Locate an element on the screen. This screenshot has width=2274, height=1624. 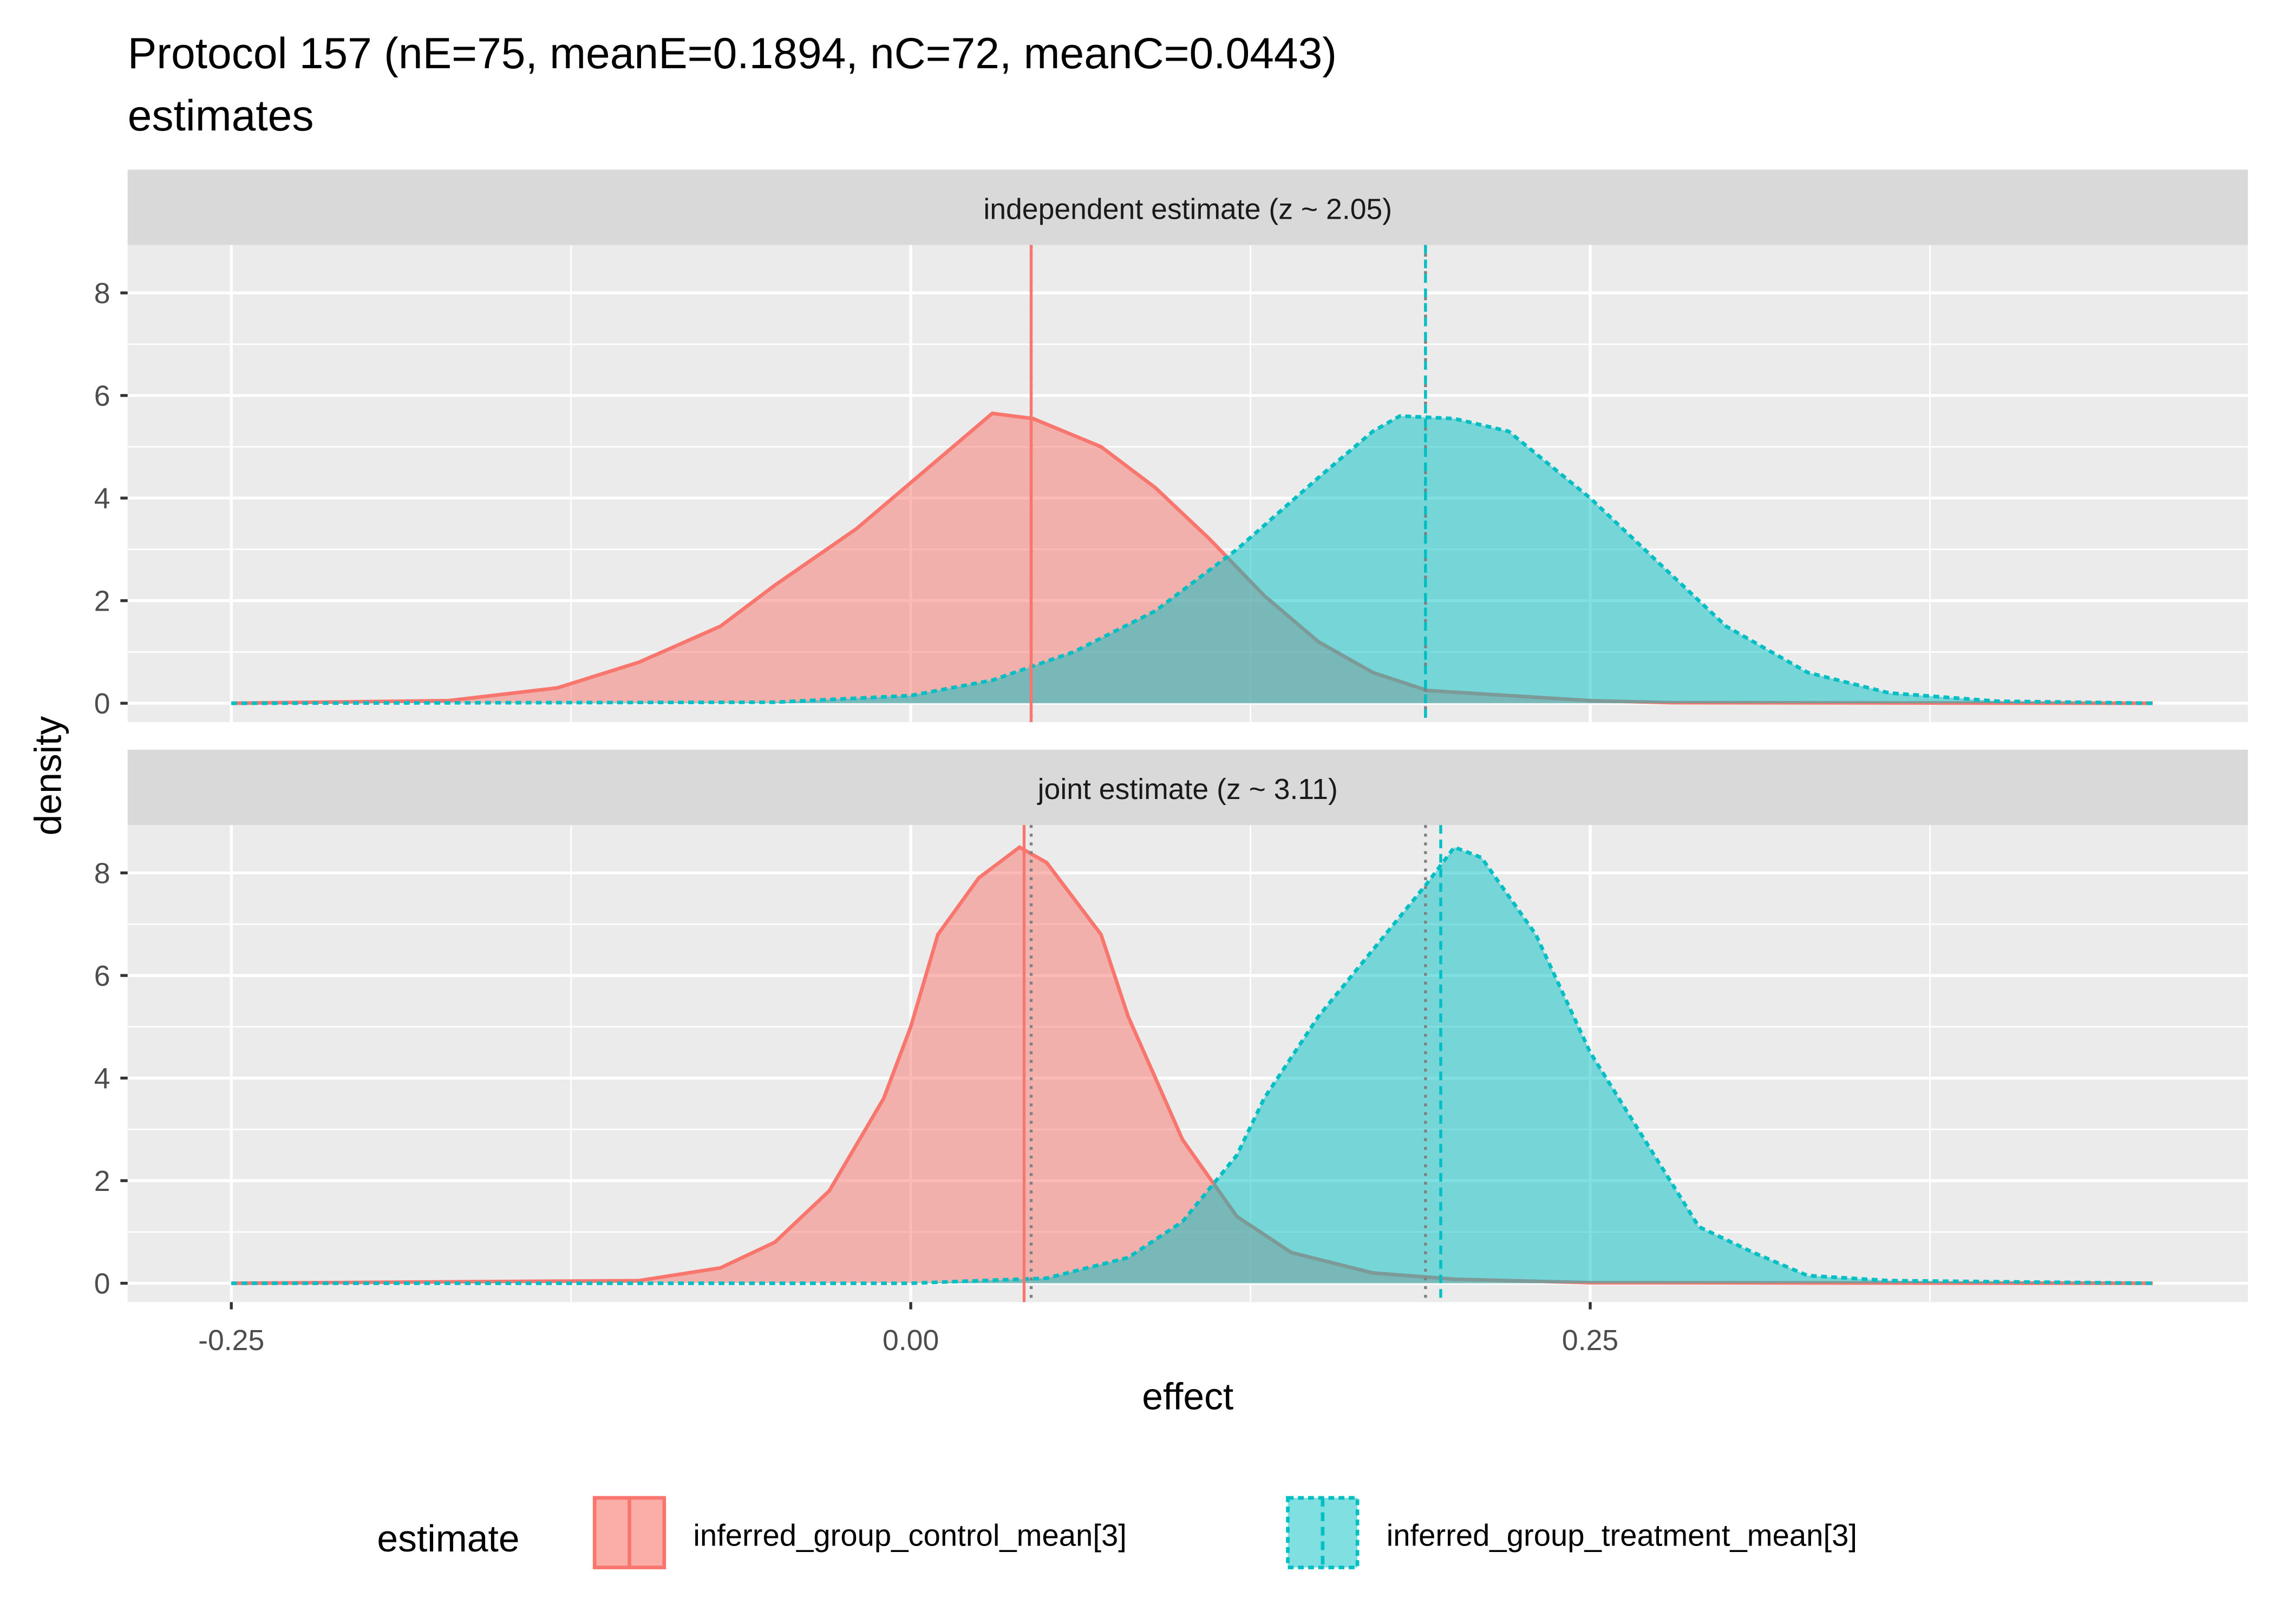
density-area-treatment is located at coordinates (1192, 560).